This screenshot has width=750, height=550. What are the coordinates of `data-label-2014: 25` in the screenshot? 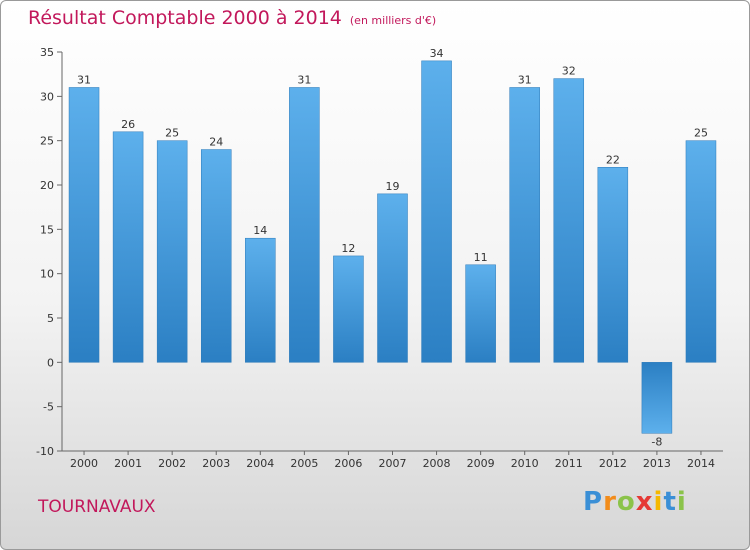 It's located at (701, 133).